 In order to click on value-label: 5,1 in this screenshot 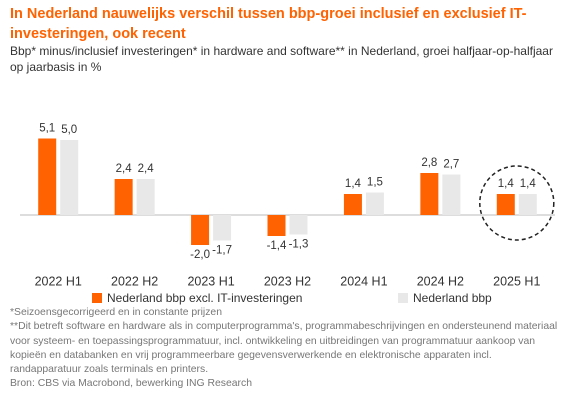, I will do `click(47, 129)`.